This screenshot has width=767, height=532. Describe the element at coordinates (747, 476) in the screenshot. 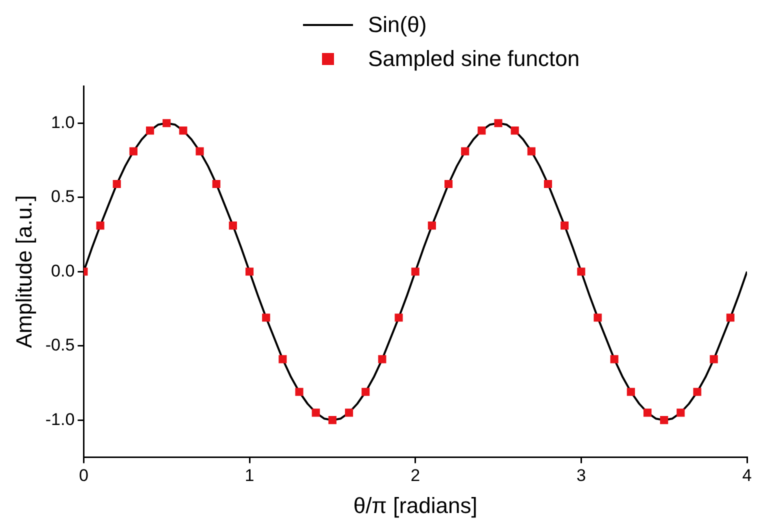

I see `x-tick-label: 4` at that location.